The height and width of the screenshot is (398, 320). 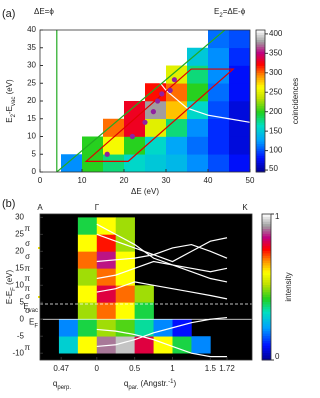 What do you see at coordinates (276, 150) in the screenshot?
I see `colorbar-tick-label: 100` at bounding box center [276, 150].